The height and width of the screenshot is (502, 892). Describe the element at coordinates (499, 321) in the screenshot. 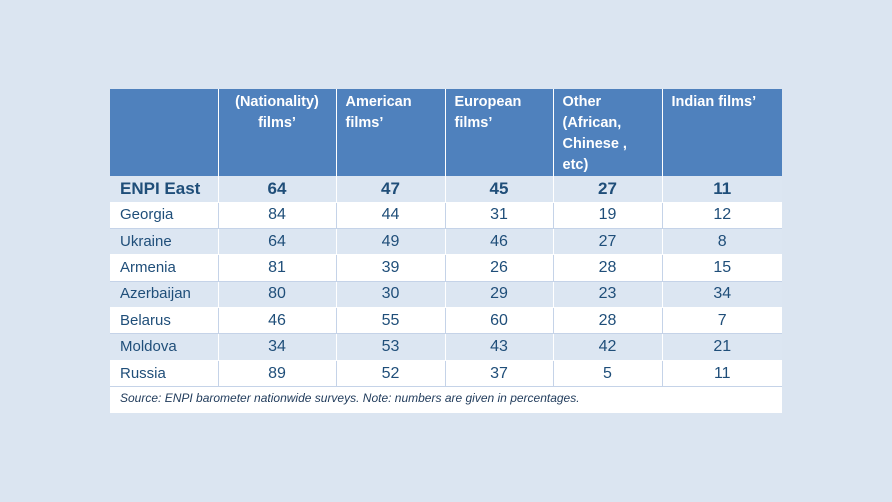

I see `table-cell: 60` at that location.